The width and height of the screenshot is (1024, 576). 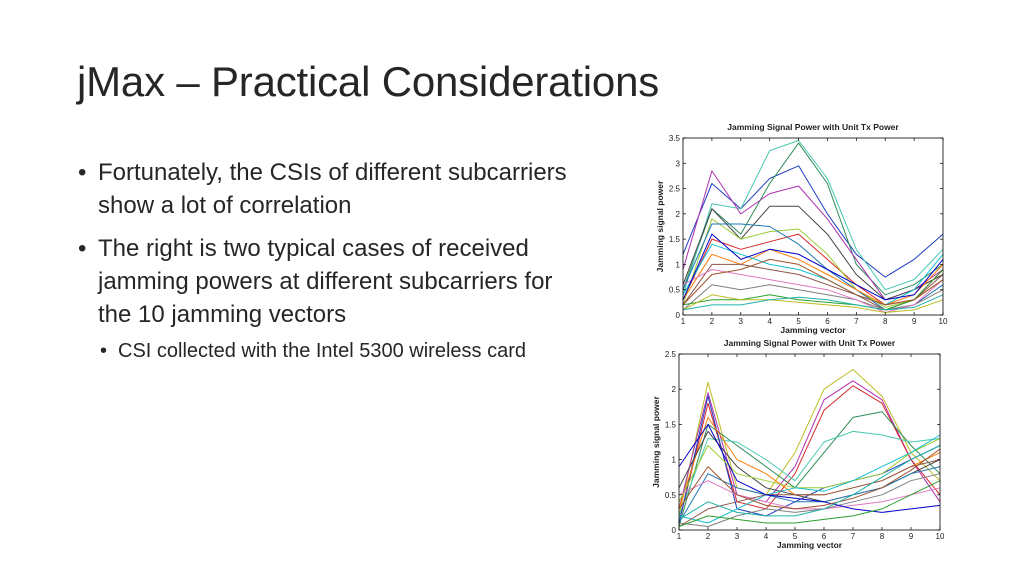 What do you see at coordinates (678, 163) in the screenshot?
I see `y-tick-label: 3` at bounding box center [678, 163].